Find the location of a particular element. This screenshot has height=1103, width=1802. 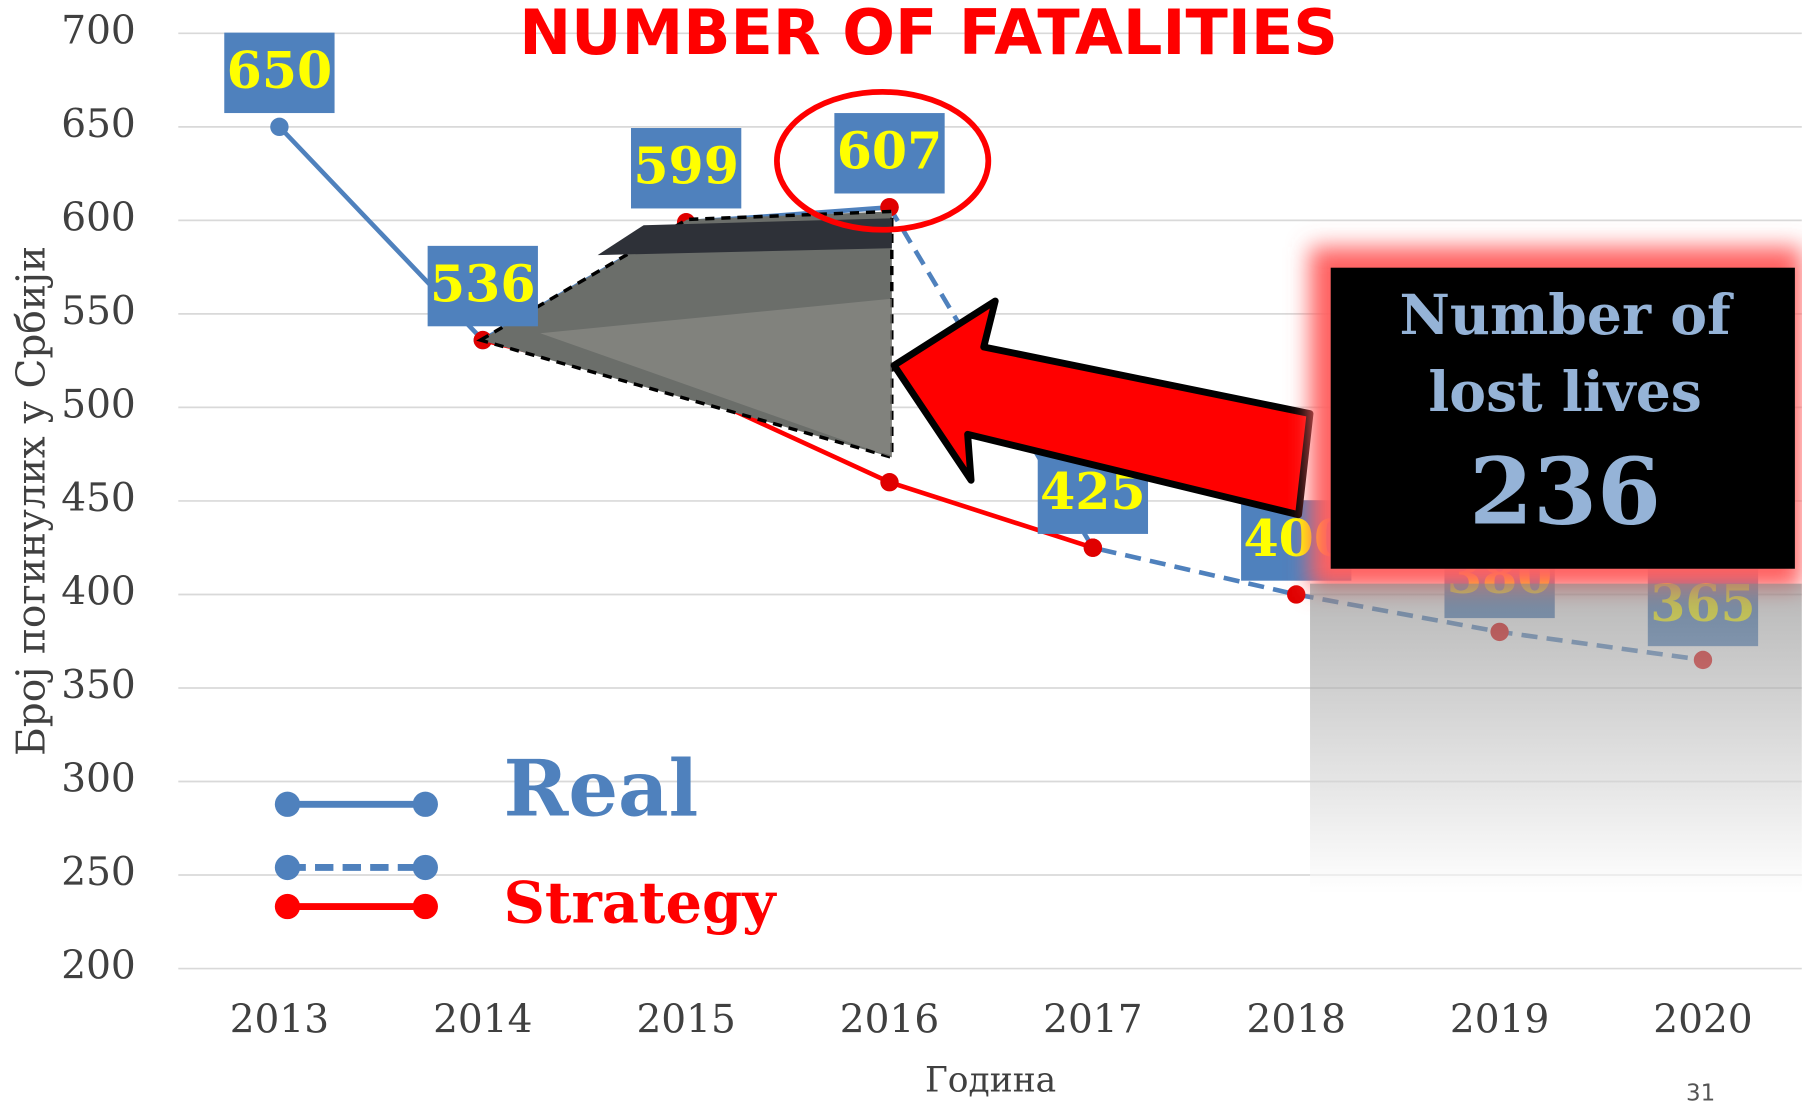

callout-text: lost lives is located at coordinates (1565, 392).